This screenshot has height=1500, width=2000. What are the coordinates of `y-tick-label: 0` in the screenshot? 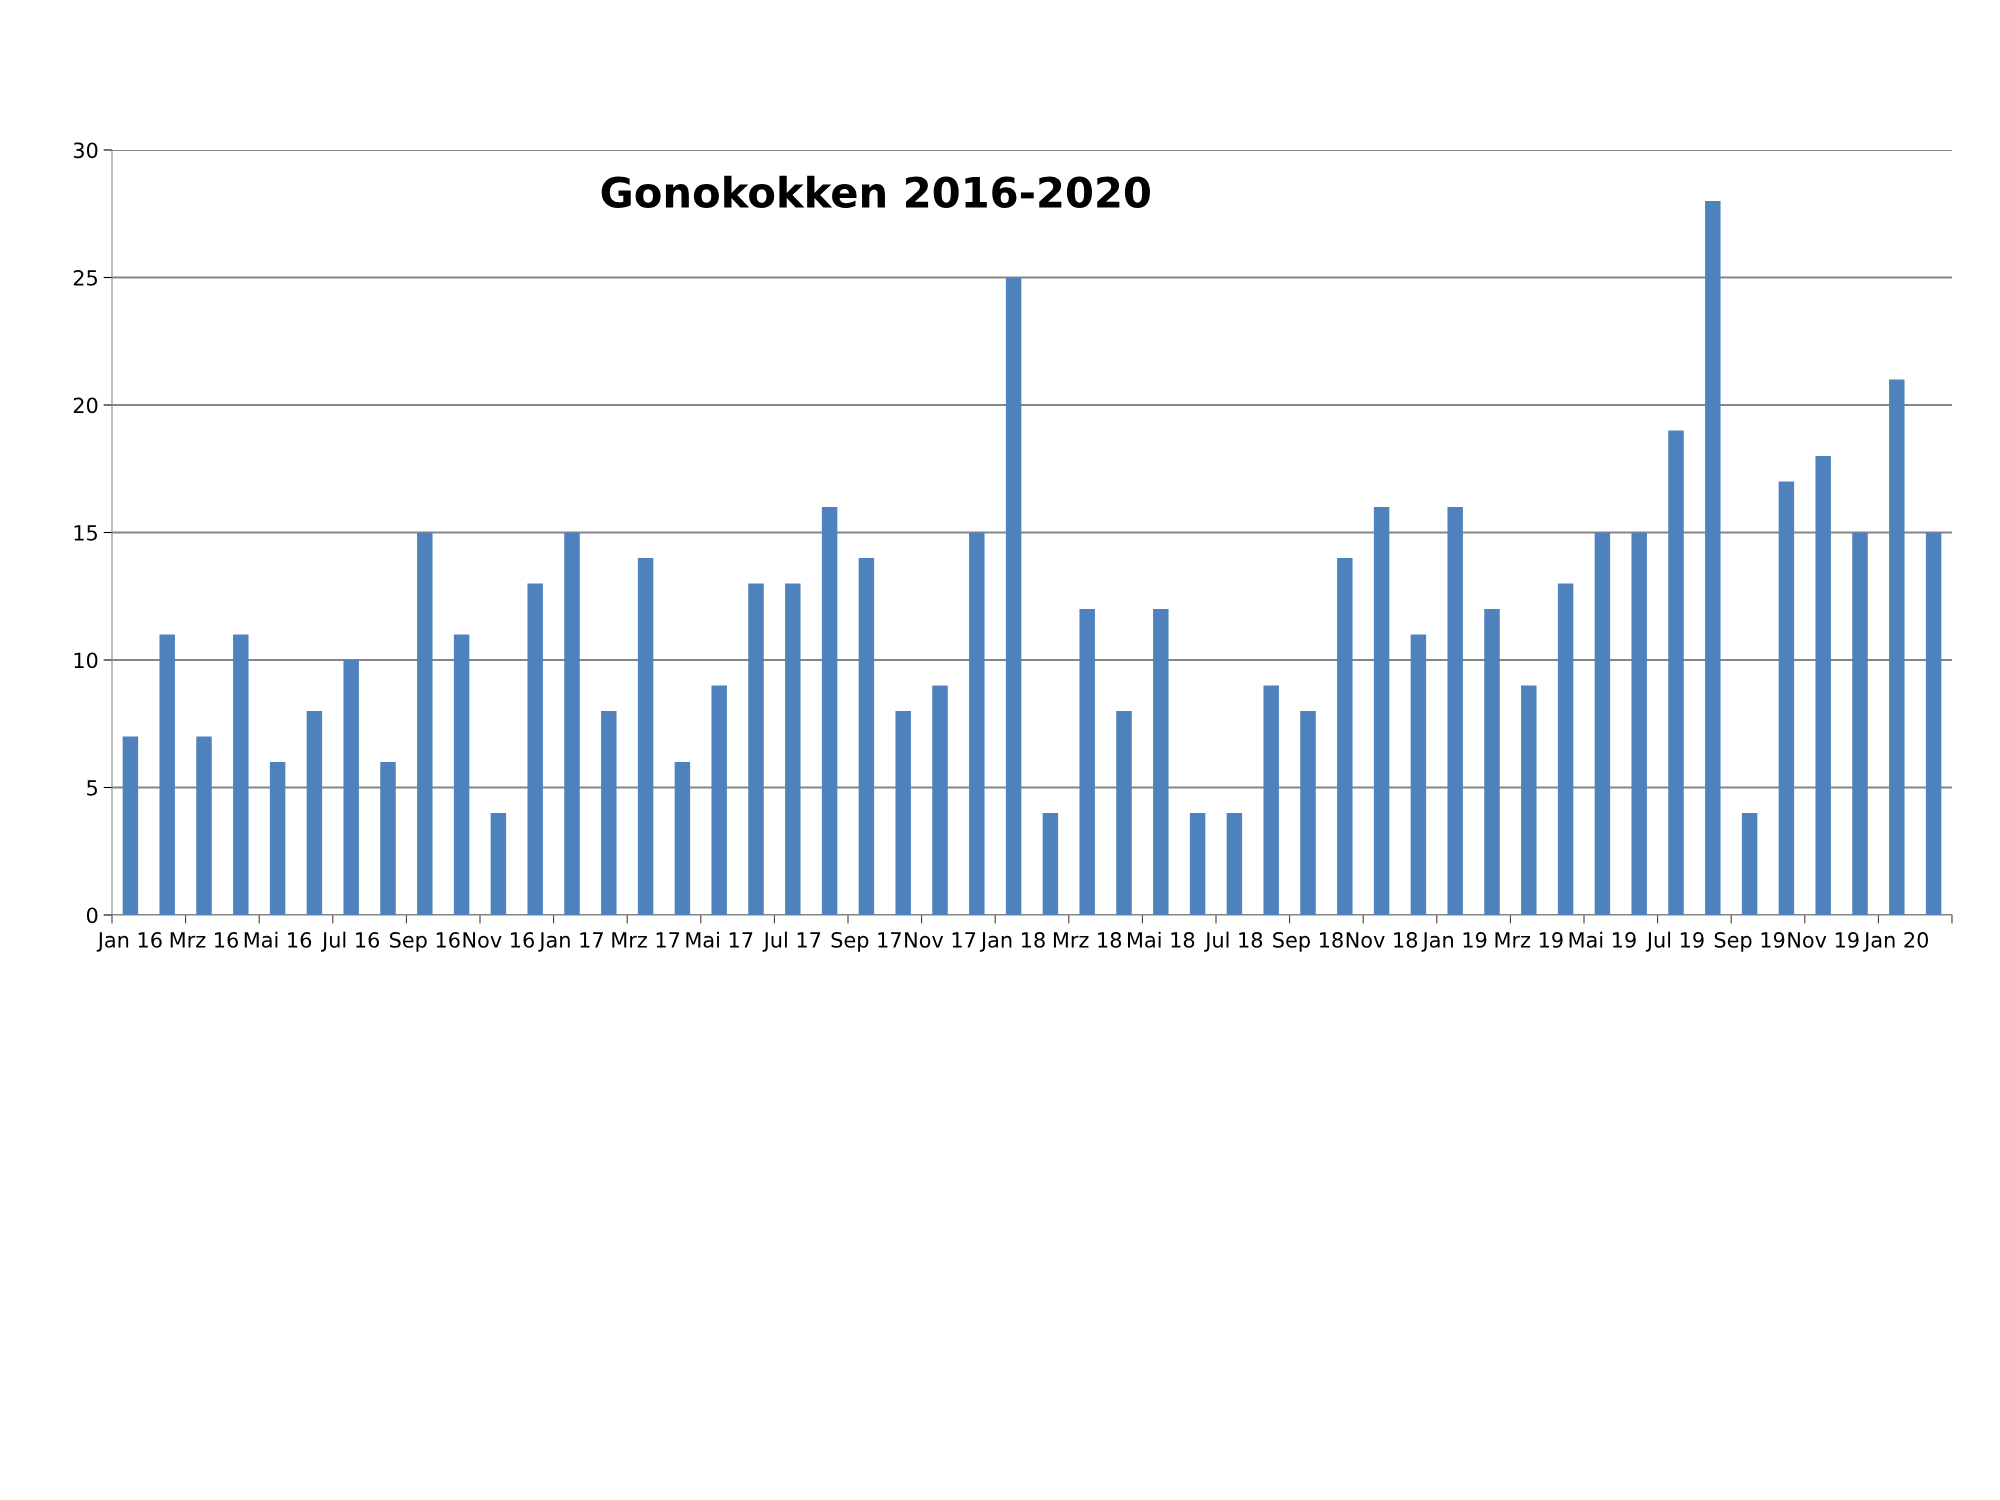 It's located at (92, 915).